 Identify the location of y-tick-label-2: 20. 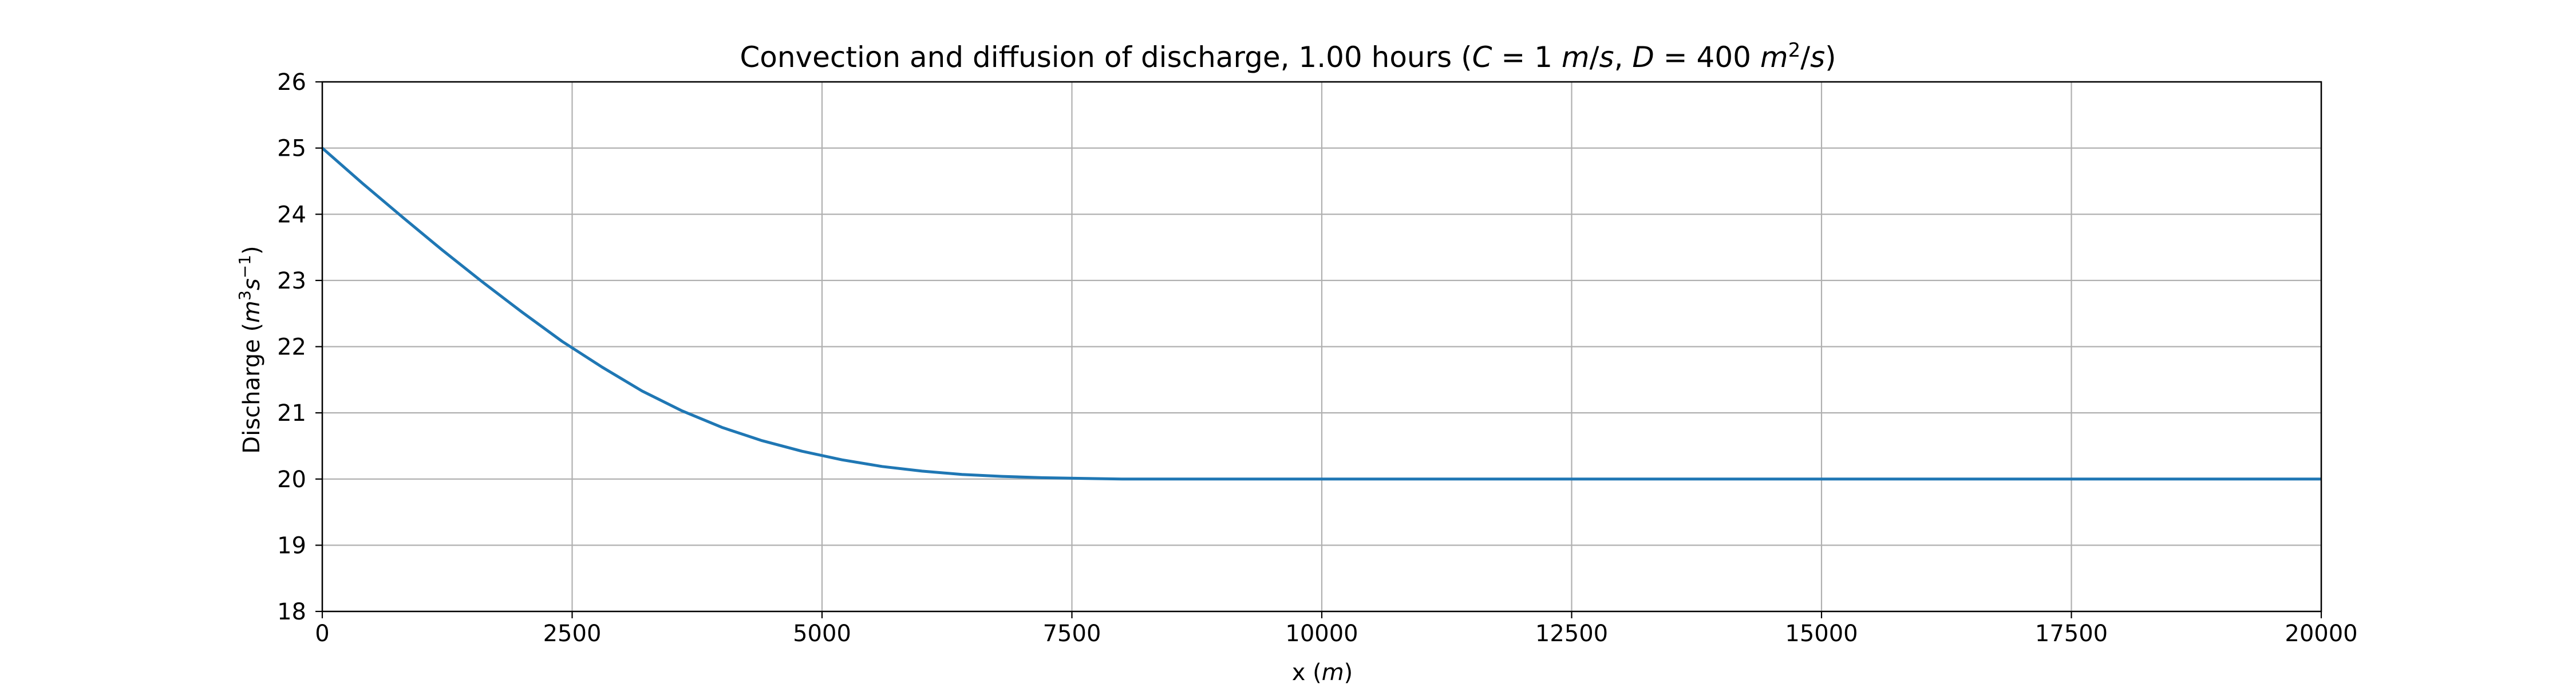
(291, 480).